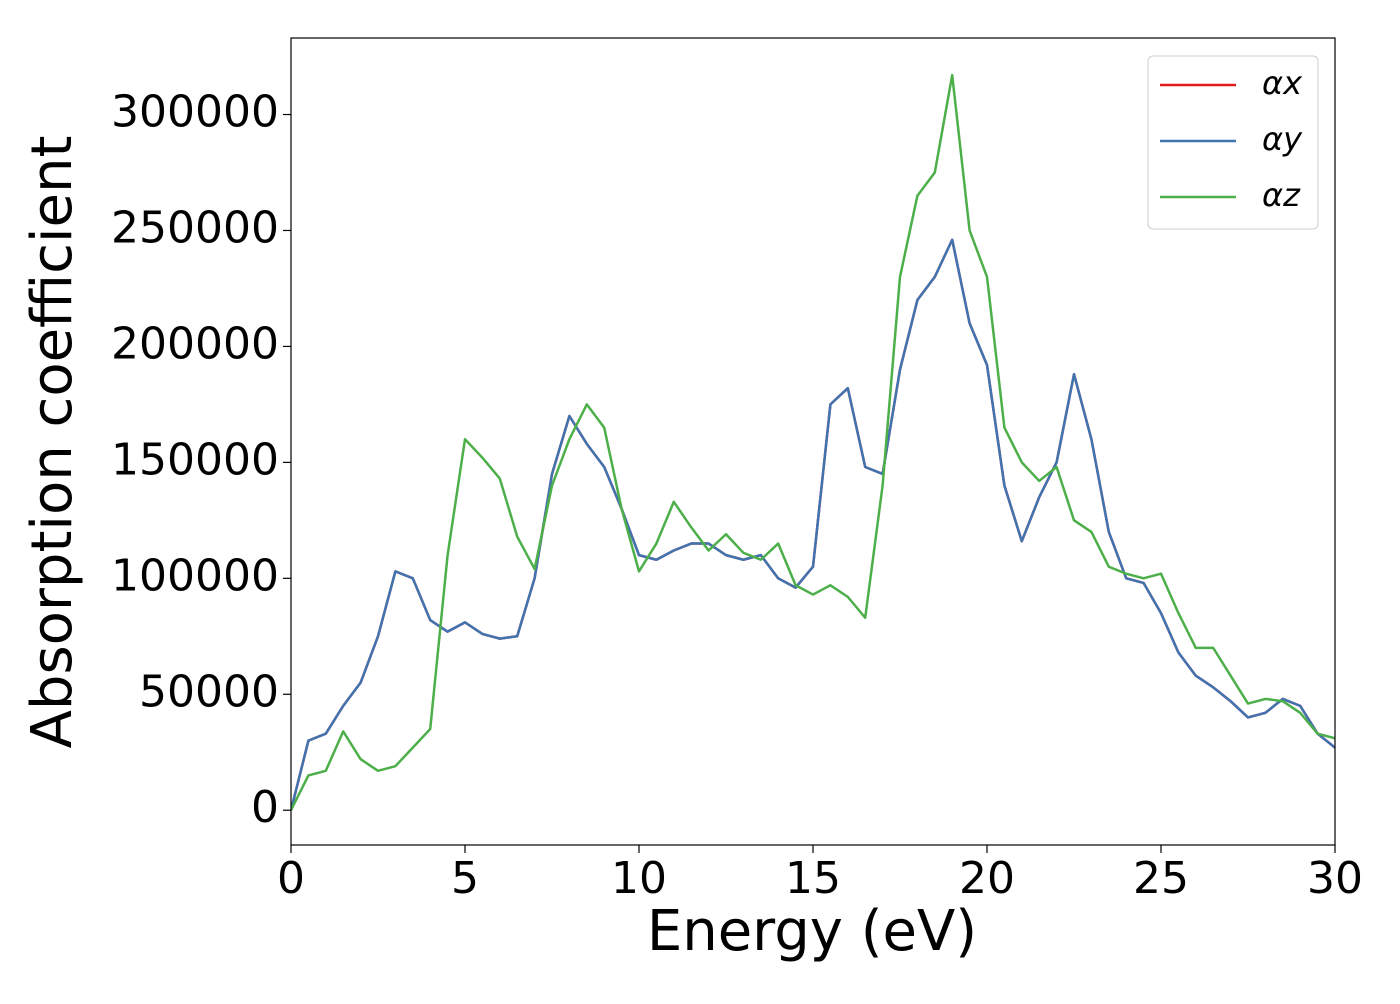 The width and height of the screenshot is (1400, 1004). Describe the element at coordinates (813, 878) in the screenshot. I see `x-tick-label: 15` at that location.